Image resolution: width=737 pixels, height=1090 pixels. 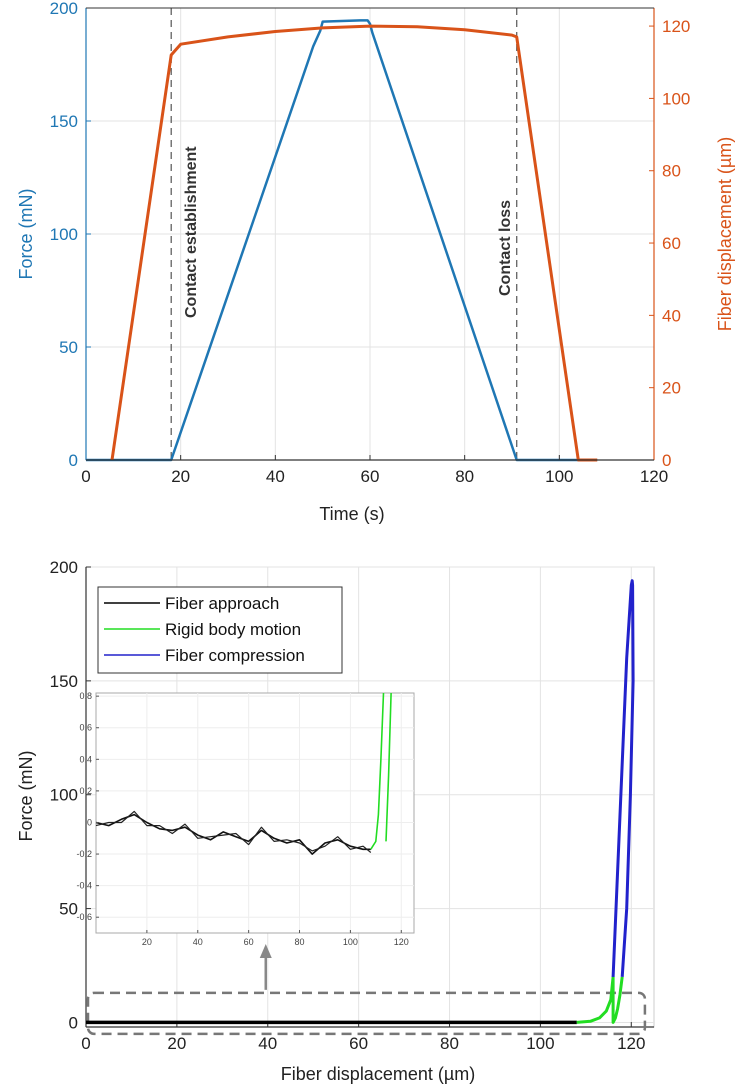 What do you see at coordinates (676, 26) in the screenshot?
I see `time-chart-y-right-tick-label: 120` at bounding box center [676, 26].